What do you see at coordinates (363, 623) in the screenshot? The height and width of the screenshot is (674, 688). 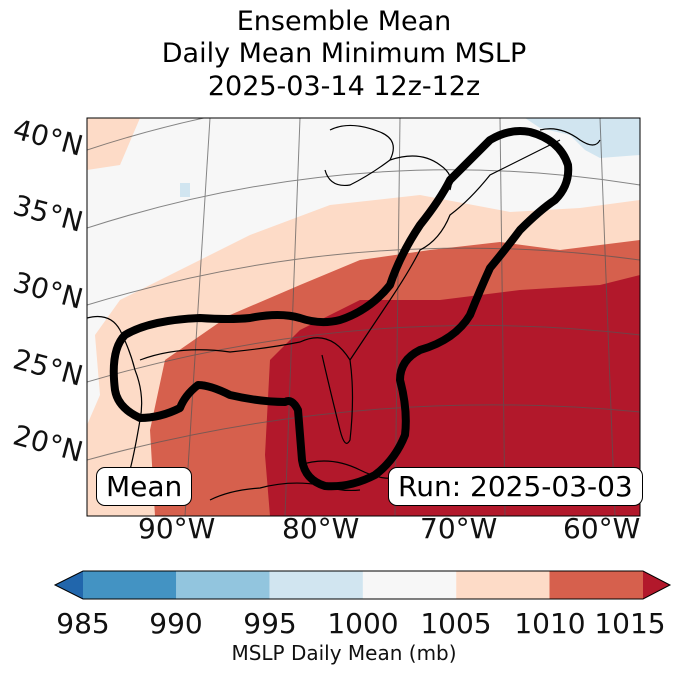 I see `cbar-tick-1000: 1000` at bounding box center [363, 623].